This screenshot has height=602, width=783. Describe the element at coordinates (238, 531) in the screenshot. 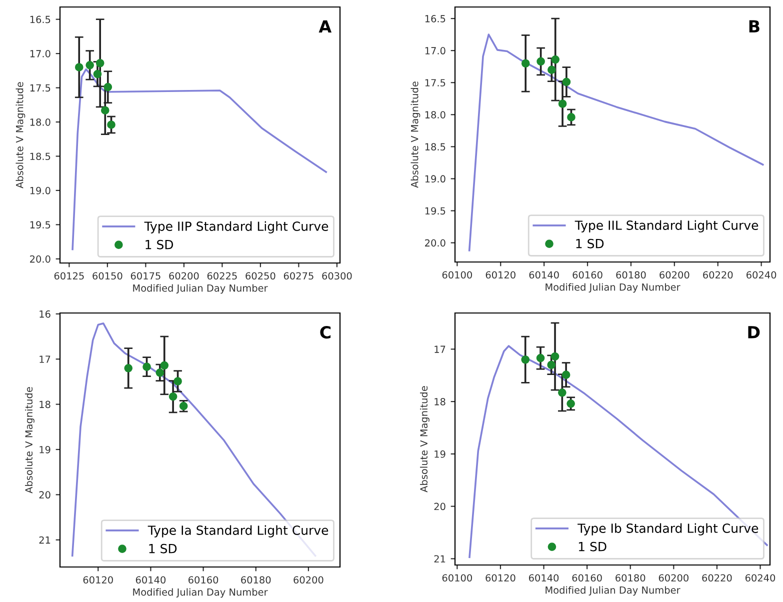

I see `legend-label: Type Ia Standard Light Curve` at that location.